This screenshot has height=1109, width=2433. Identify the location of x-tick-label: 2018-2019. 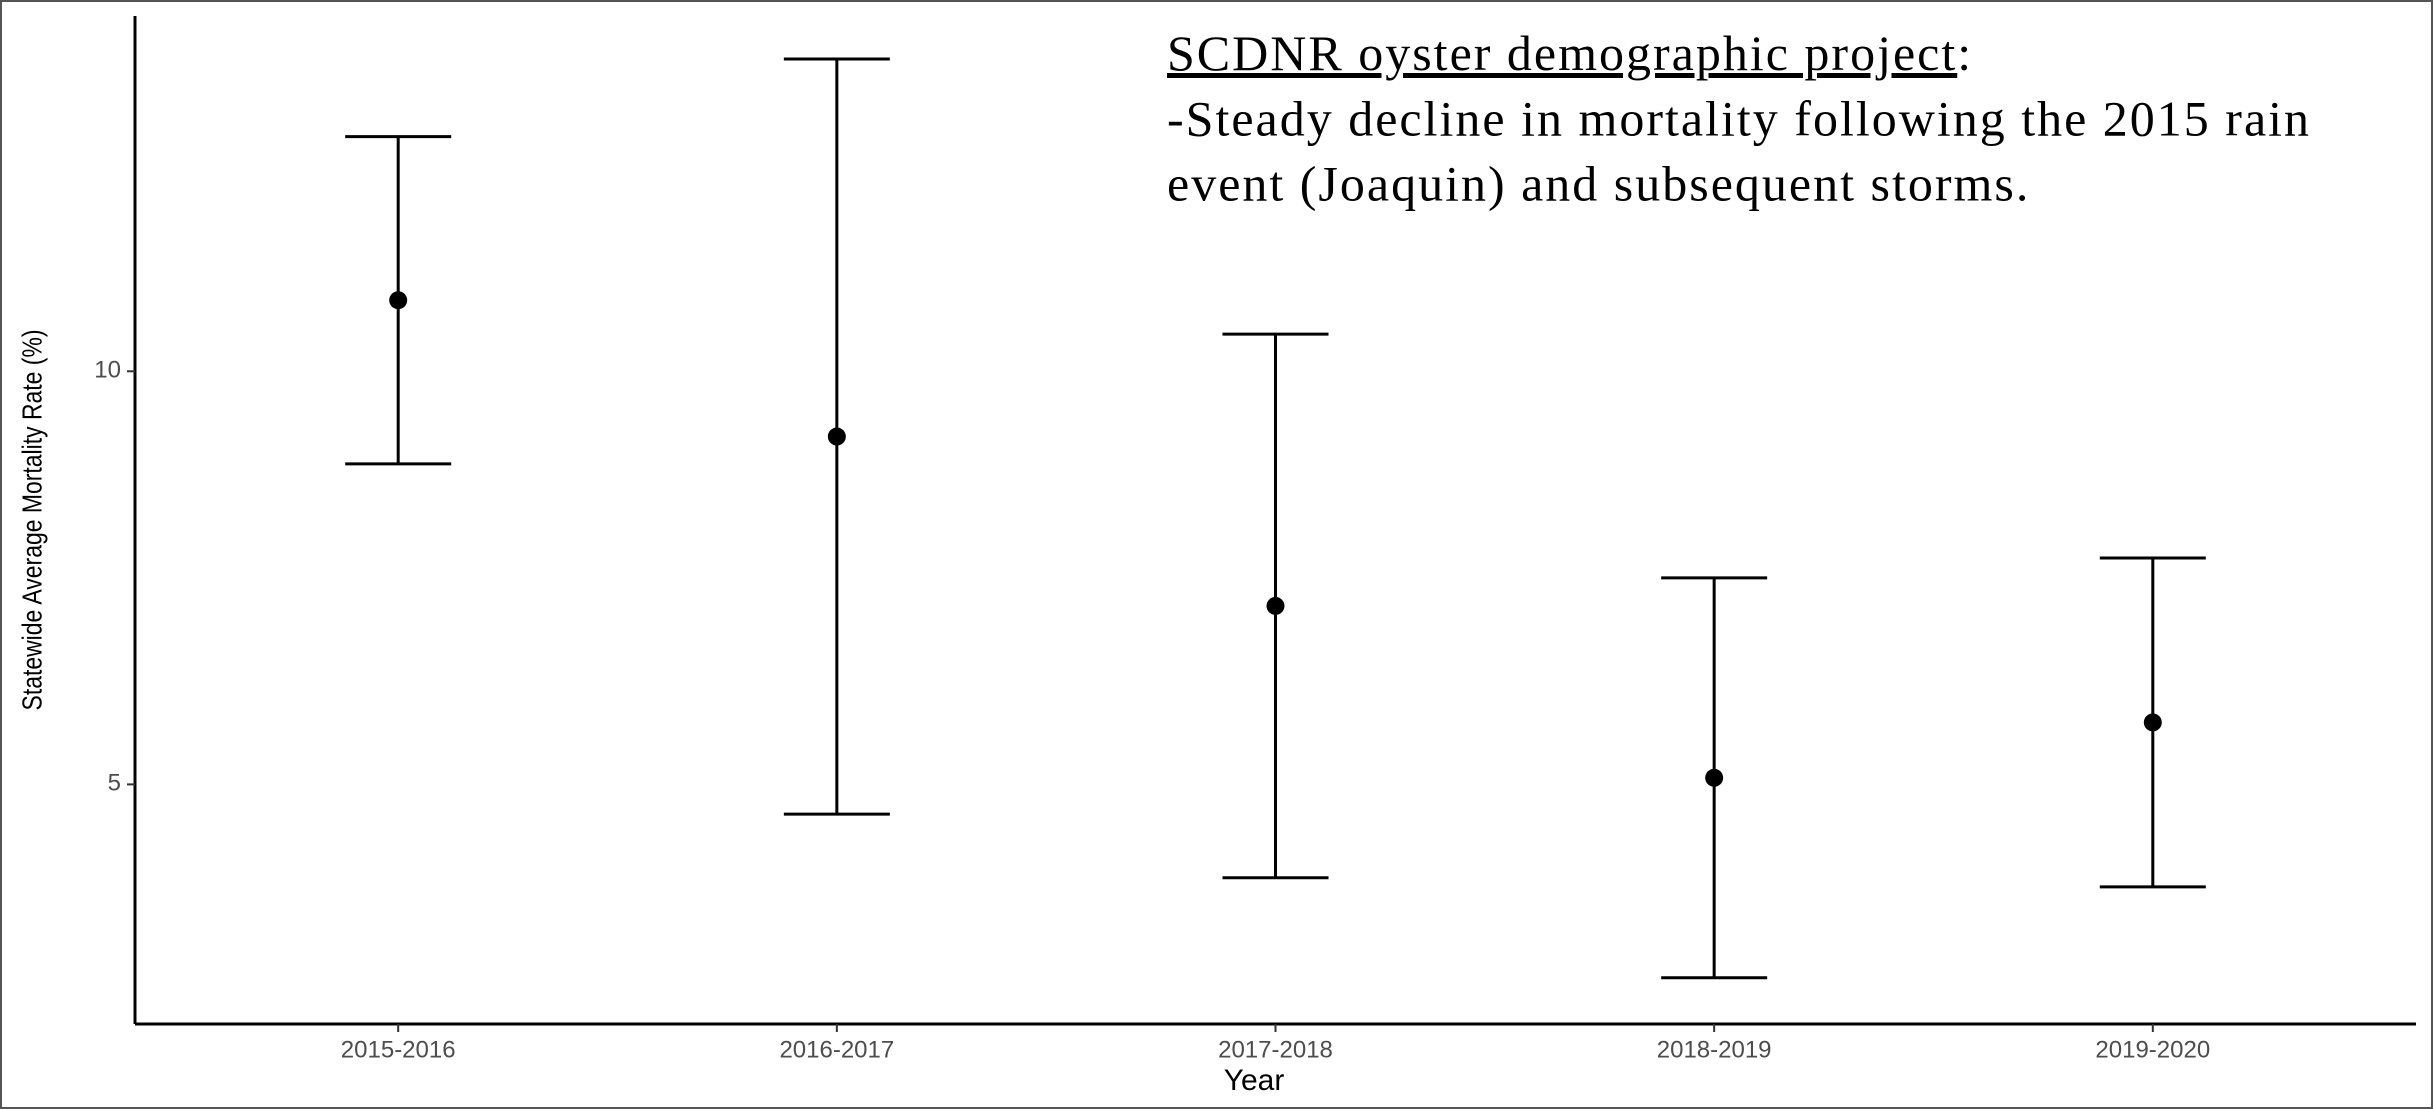
(1714, 1049).